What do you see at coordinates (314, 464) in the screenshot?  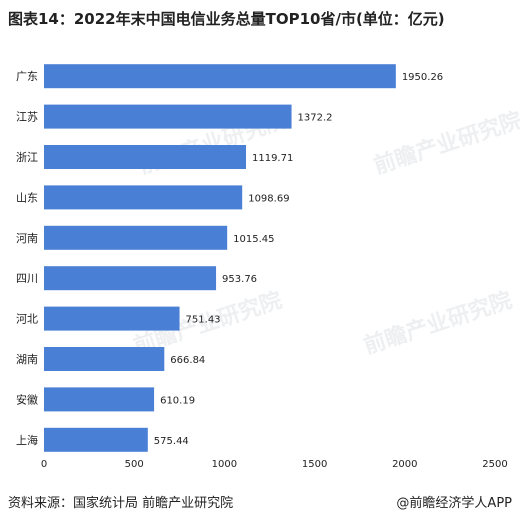 I see `x-tick-label: 1500` at bounding box center [314, 464].